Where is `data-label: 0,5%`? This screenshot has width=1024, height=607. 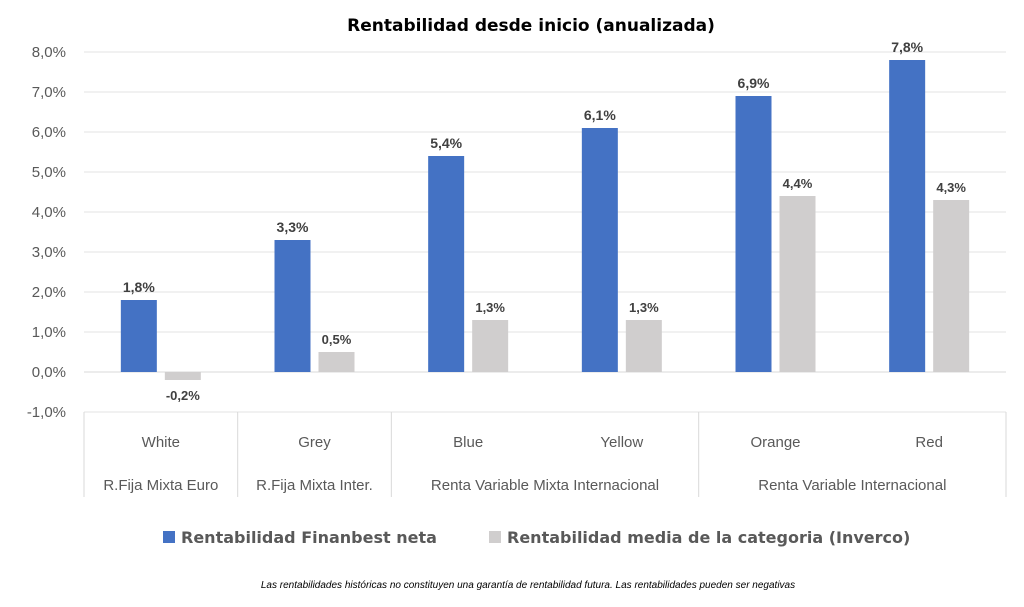
data-label: 0,5% is located at coordinates (337, 339).